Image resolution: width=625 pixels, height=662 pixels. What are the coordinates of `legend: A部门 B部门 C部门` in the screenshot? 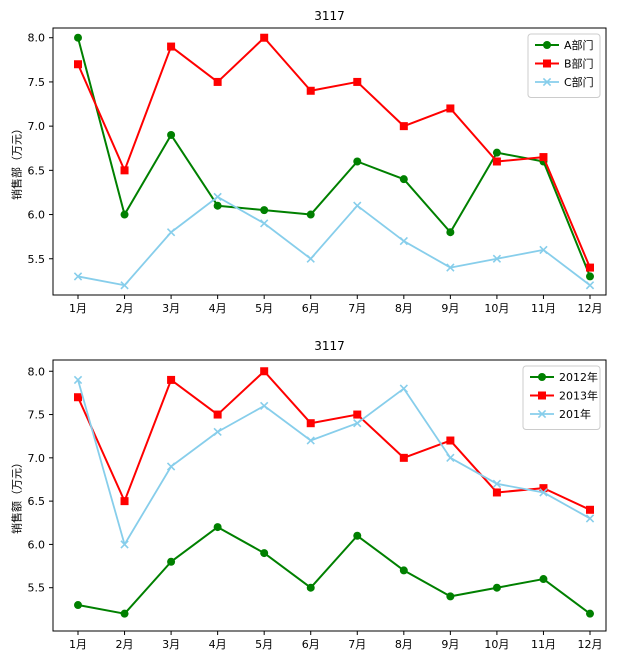 It's located at (564, 65).